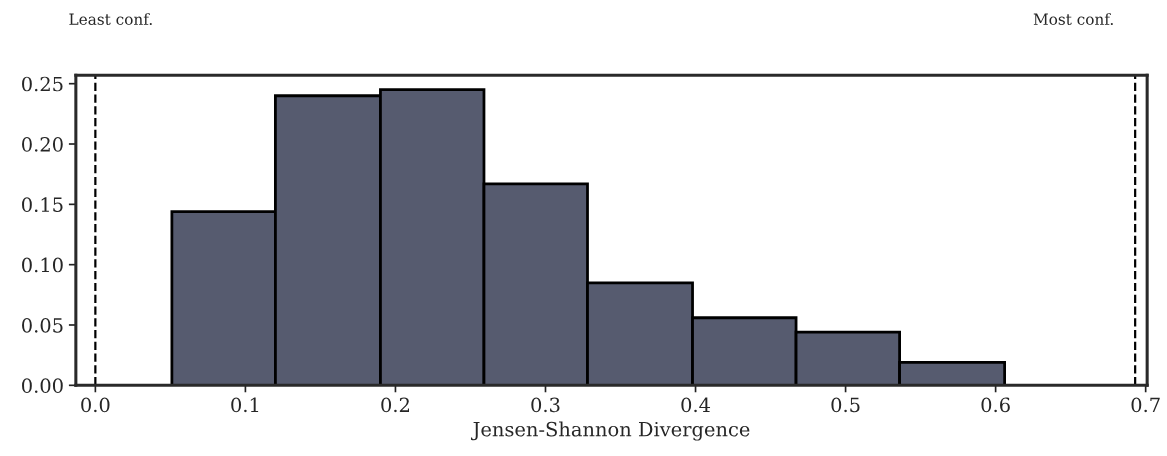 This screenshot has width=1167, height=456. Describe the element at coordinates (395, 405) in the screenshot. I see `x-tick-label: 0.2` at that location.